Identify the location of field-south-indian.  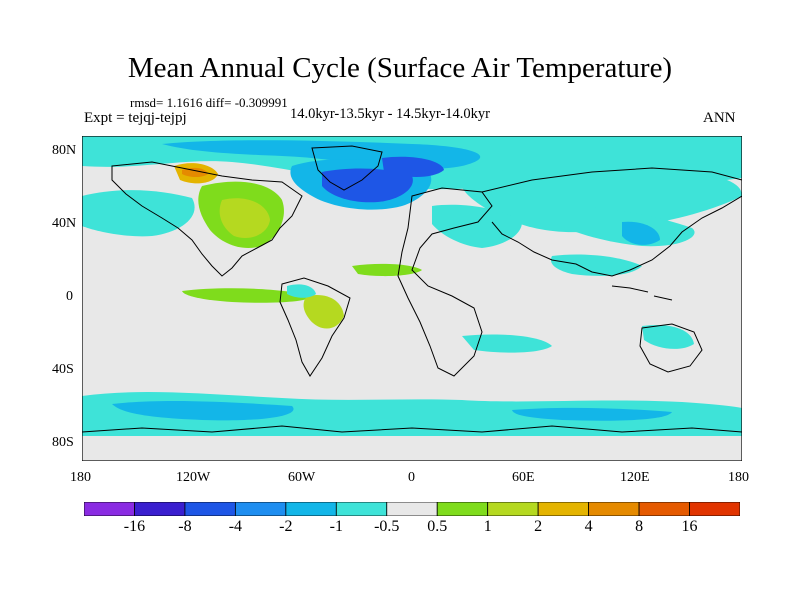
(507, 343).